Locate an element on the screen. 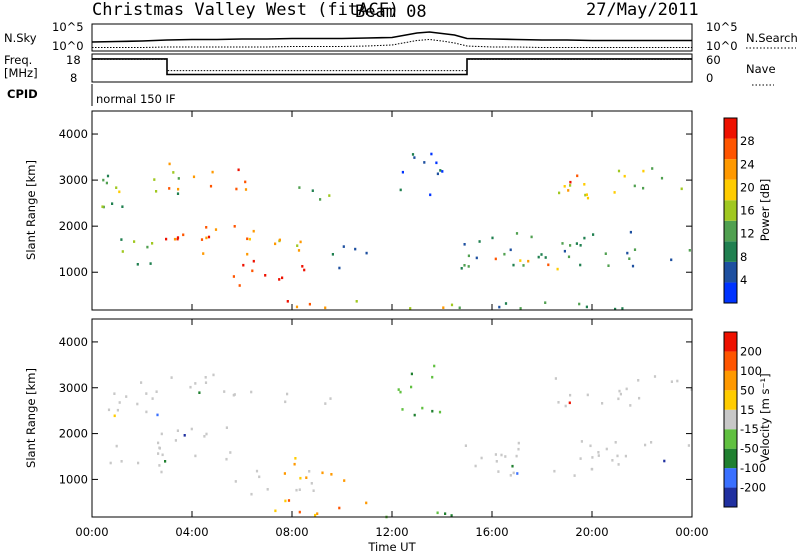 The image size is (800, 554). nave-line is located at coordinates (392, 65).